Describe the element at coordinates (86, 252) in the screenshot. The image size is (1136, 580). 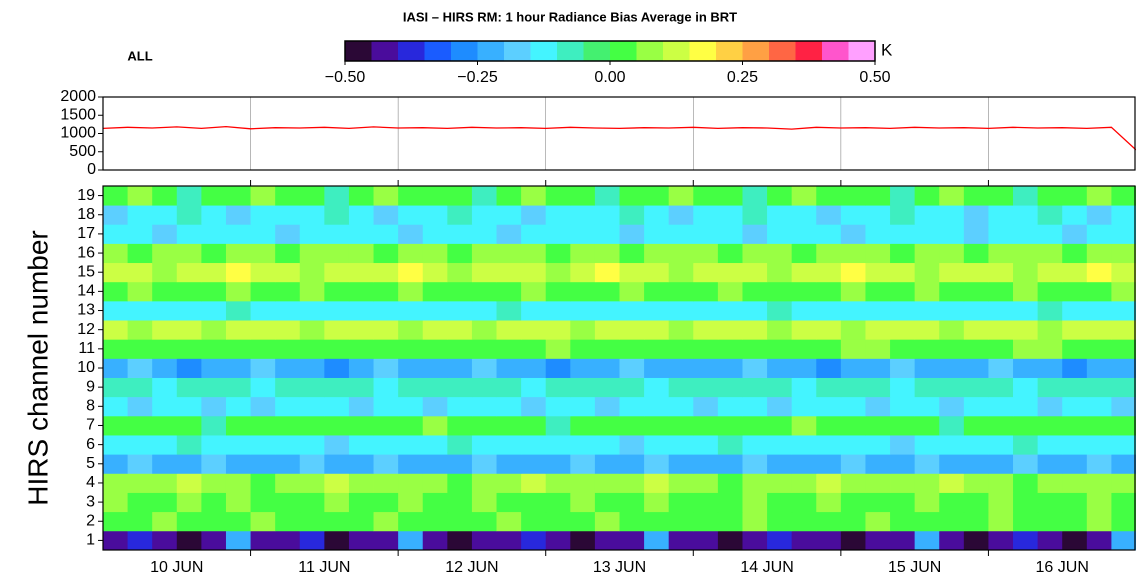
I see `y-tick-label: 16` at that location.